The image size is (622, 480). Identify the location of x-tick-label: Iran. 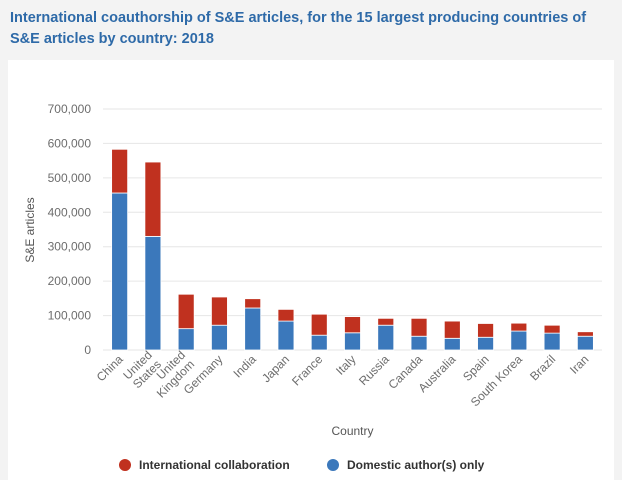
(579, 364).